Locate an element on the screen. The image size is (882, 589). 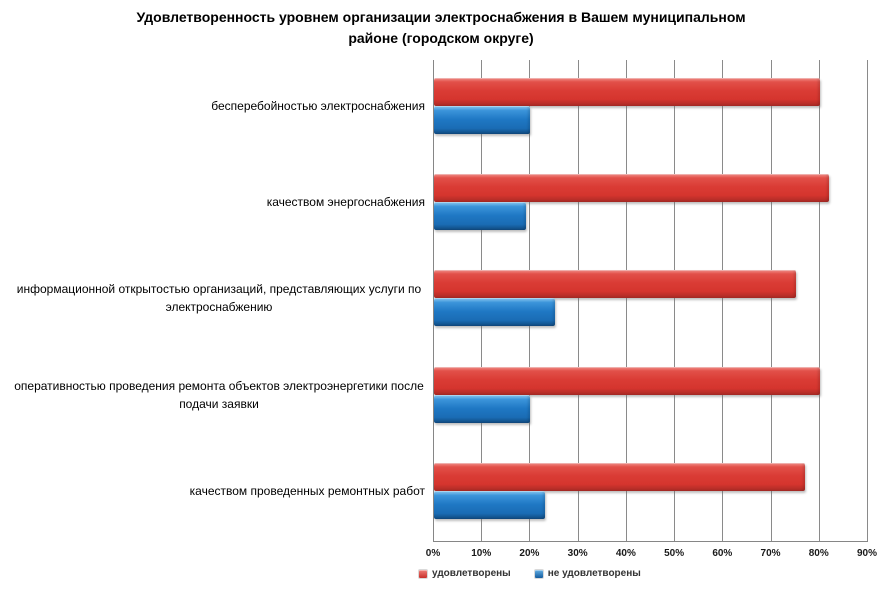
category-label-1: качеством энергоснабжения is located at coordinates (212, 202).